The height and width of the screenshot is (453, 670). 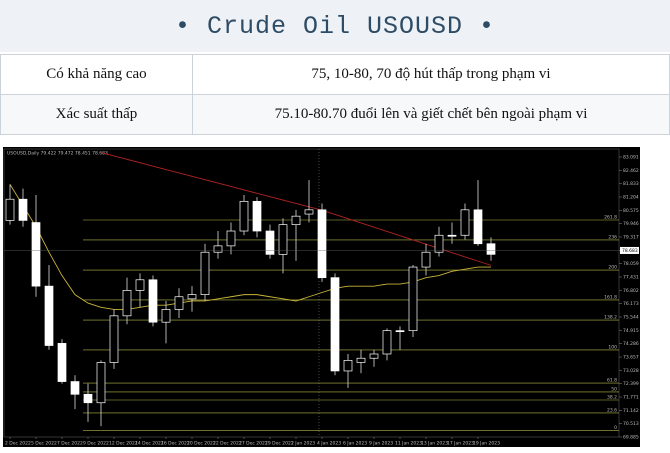 I want to click on y-tick-label: 79.317, so click(x=631, y=238).